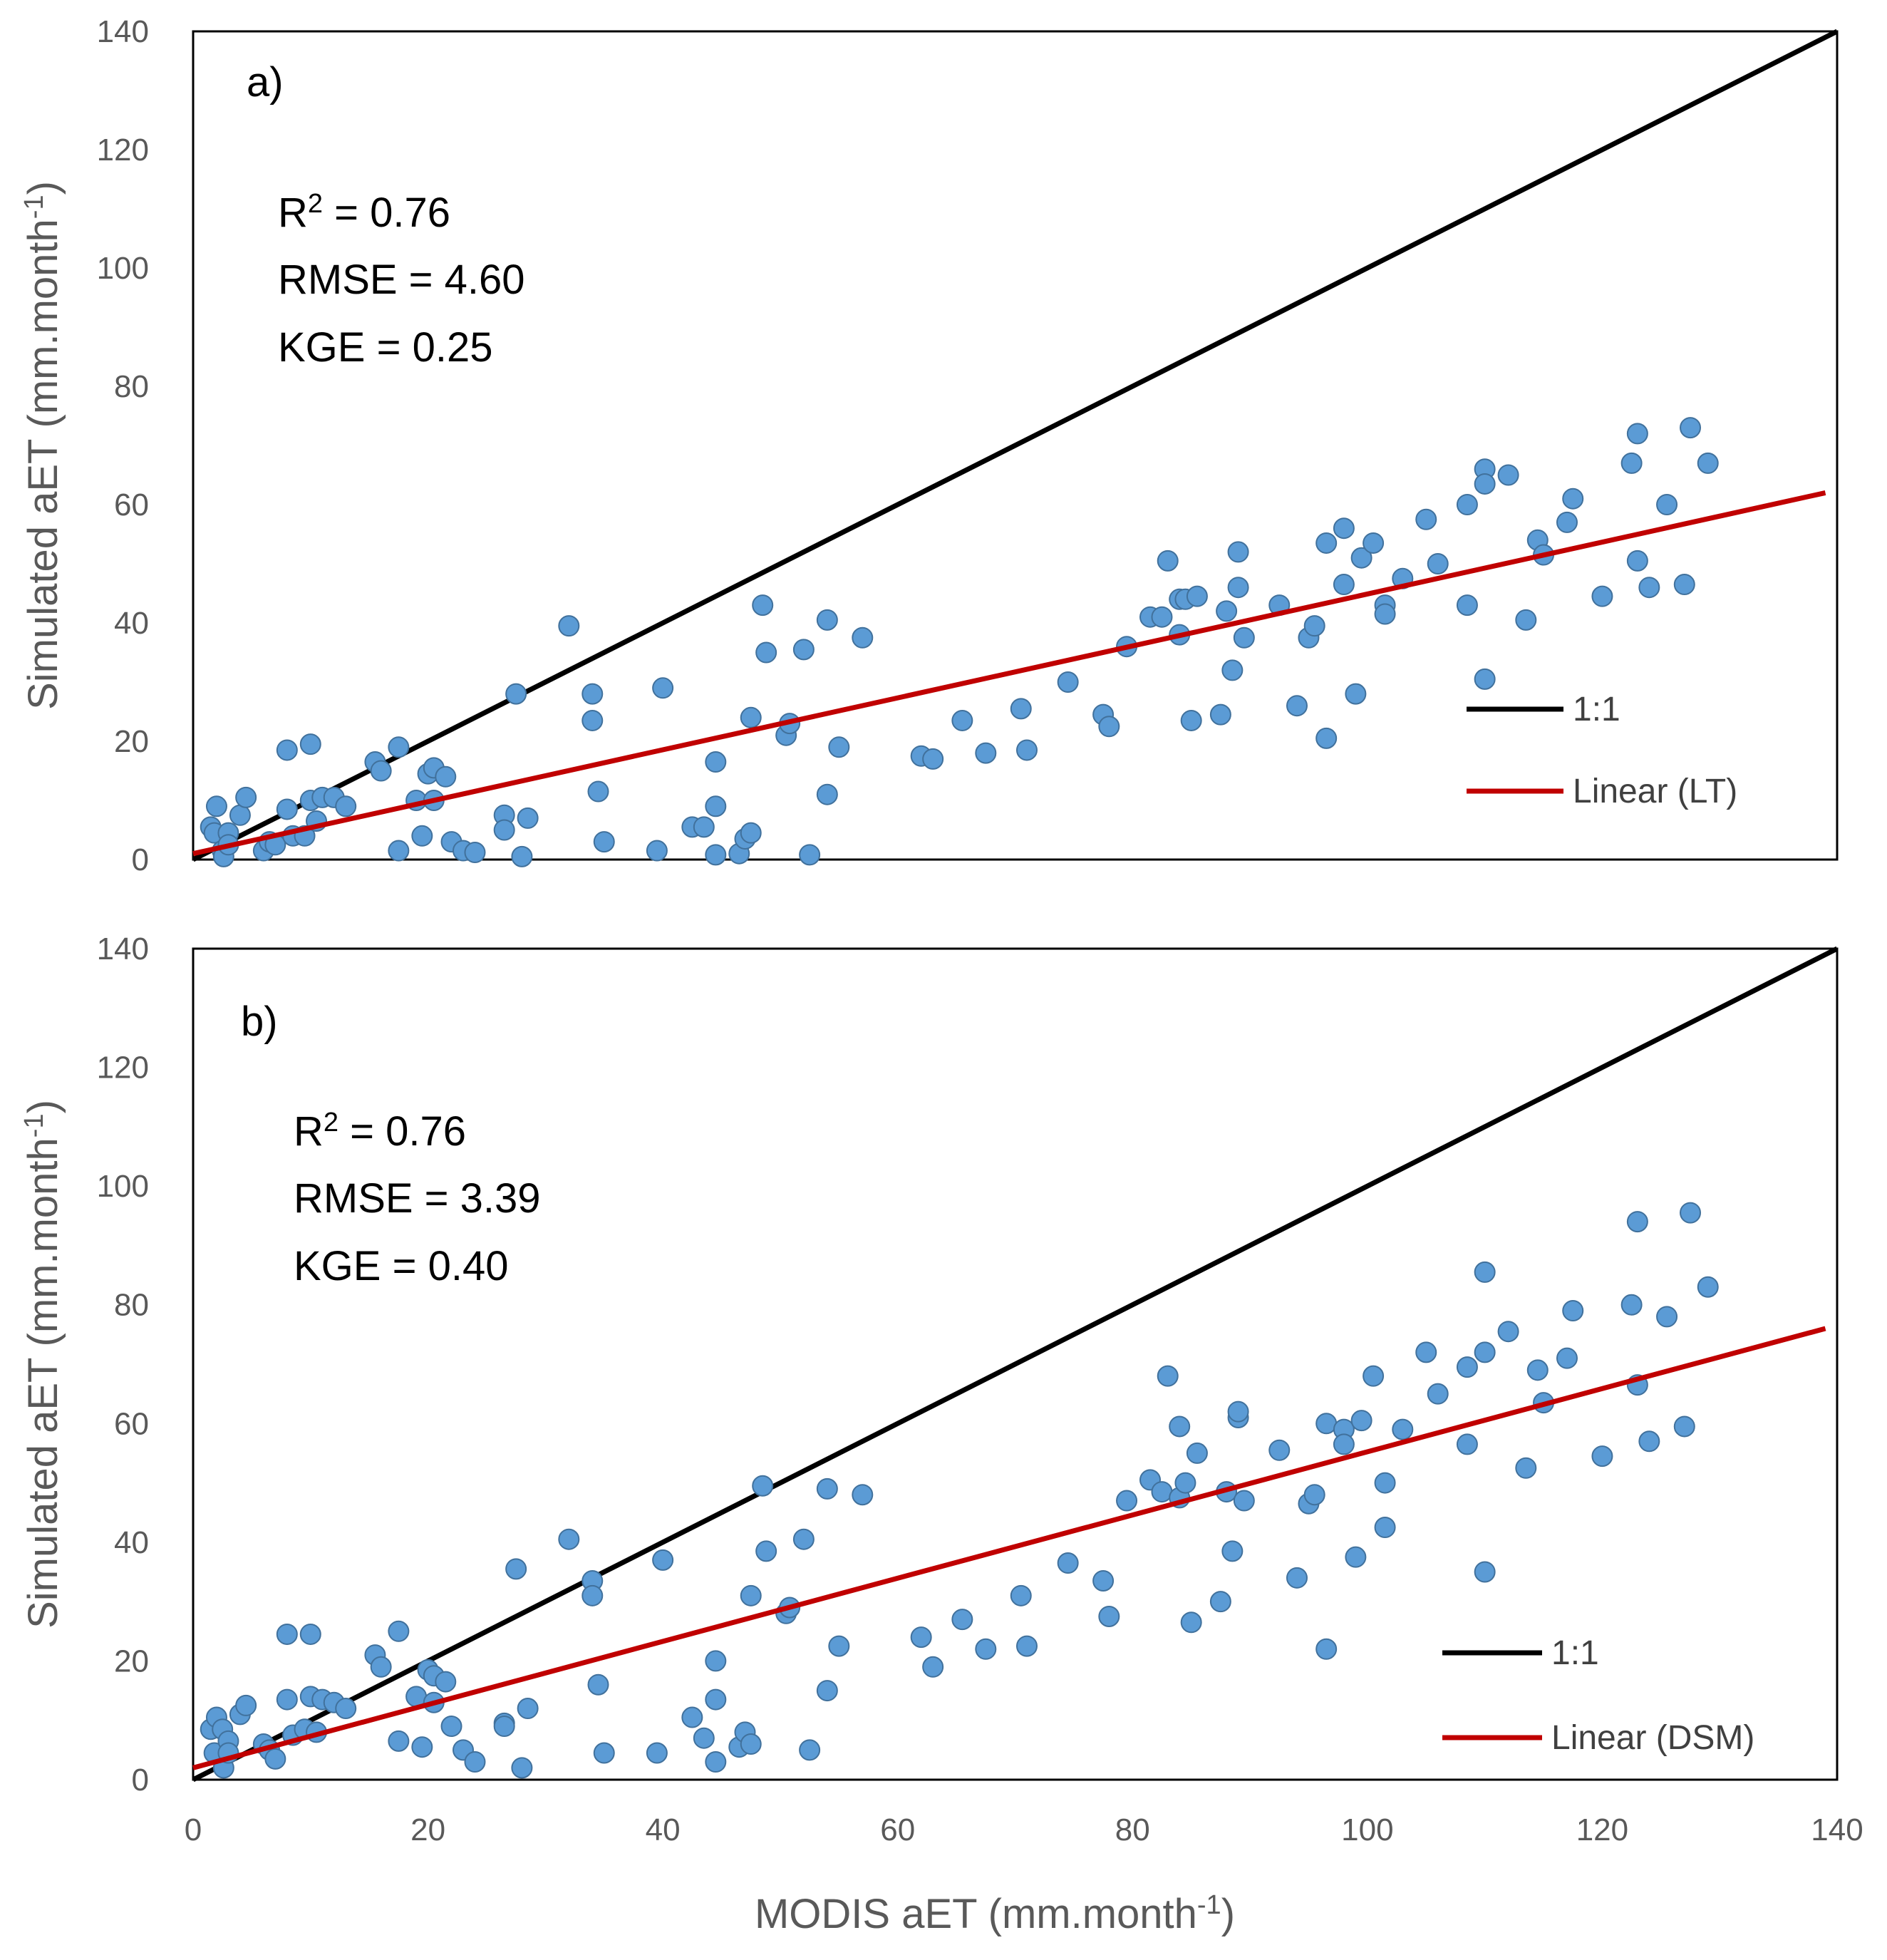 The width and height of the screenshot is (1887, 1960). Describe the element at coordinates (123, 1186) in the screenshot. I see `y-tick-label: 100` at that location.